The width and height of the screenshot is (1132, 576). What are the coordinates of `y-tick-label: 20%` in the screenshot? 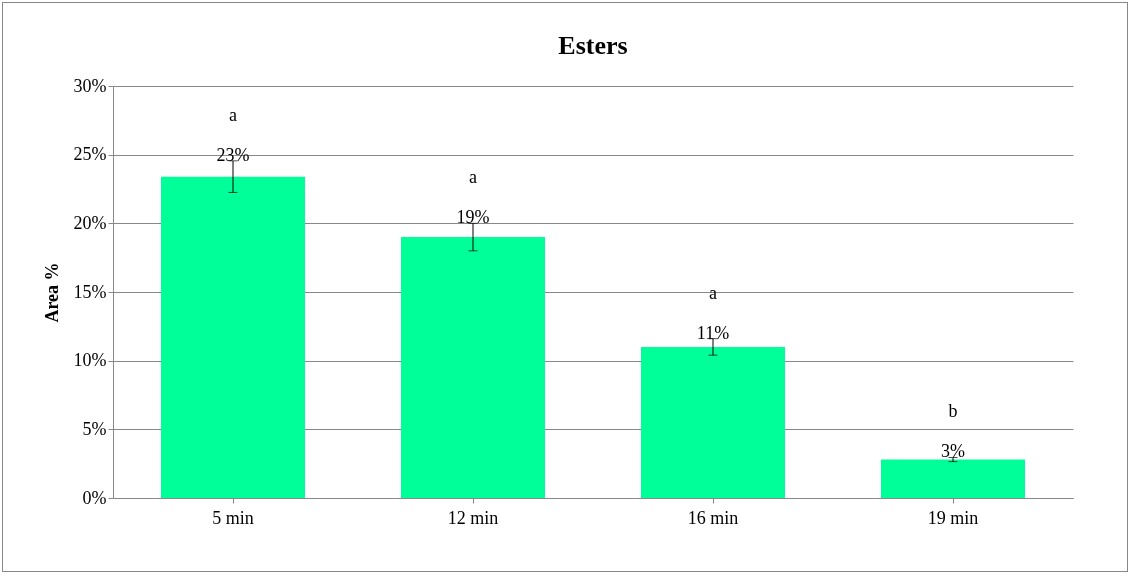 It's located at (90, 222).